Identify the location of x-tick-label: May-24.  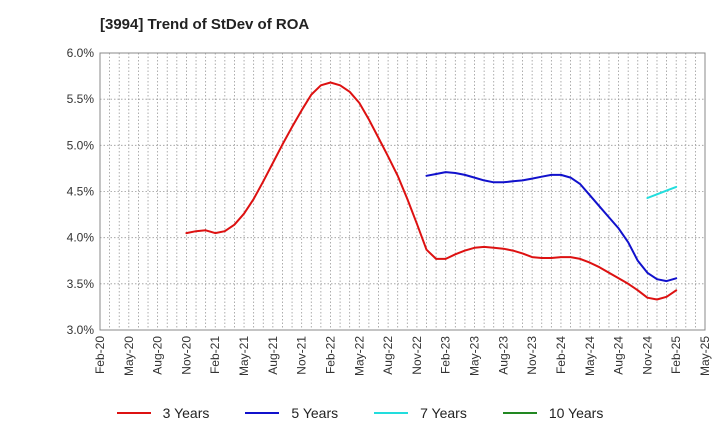
(590, 356).